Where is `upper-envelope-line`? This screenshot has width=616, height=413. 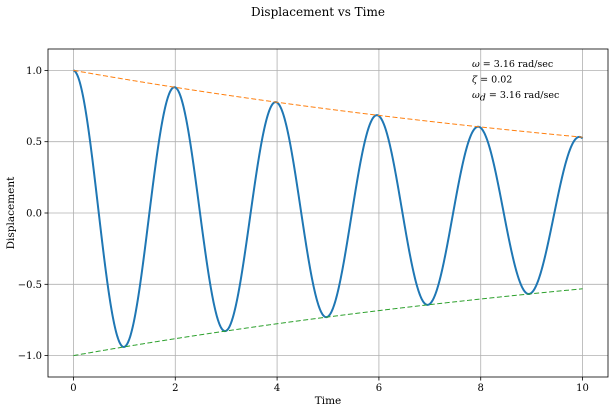
upper-envelope-line is located at coordinates (328, 103).